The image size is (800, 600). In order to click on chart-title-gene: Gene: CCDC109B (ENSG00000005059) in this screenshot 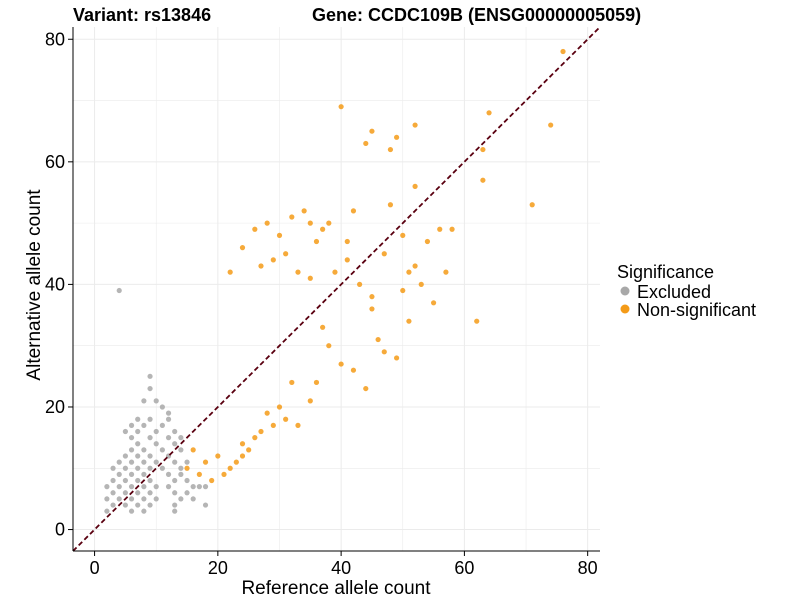, I will do `click(476, 15)`.